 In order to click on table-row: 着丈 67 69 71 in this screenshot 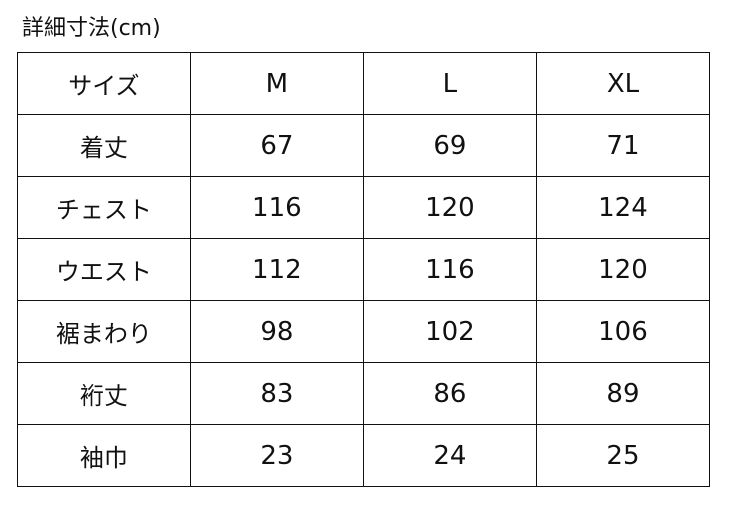, I will do `click(364, 145)`.